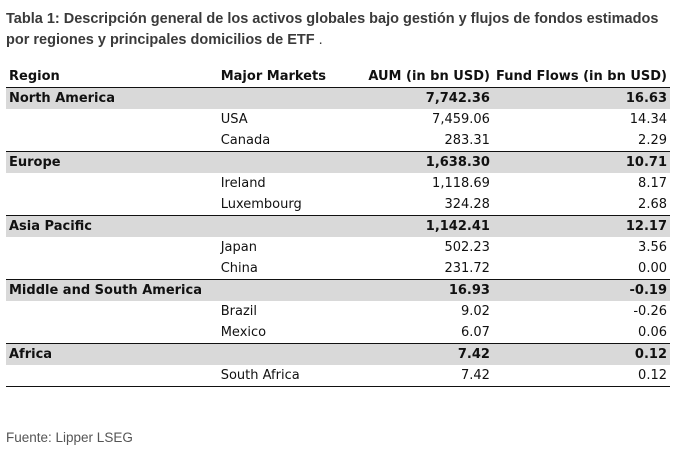 The width and height of the screenshot is (686, 454). What do you see at coordinates (581, 376) in the screenshot?
I see `country-flows: 0.12` at bounding box center [581, 376].